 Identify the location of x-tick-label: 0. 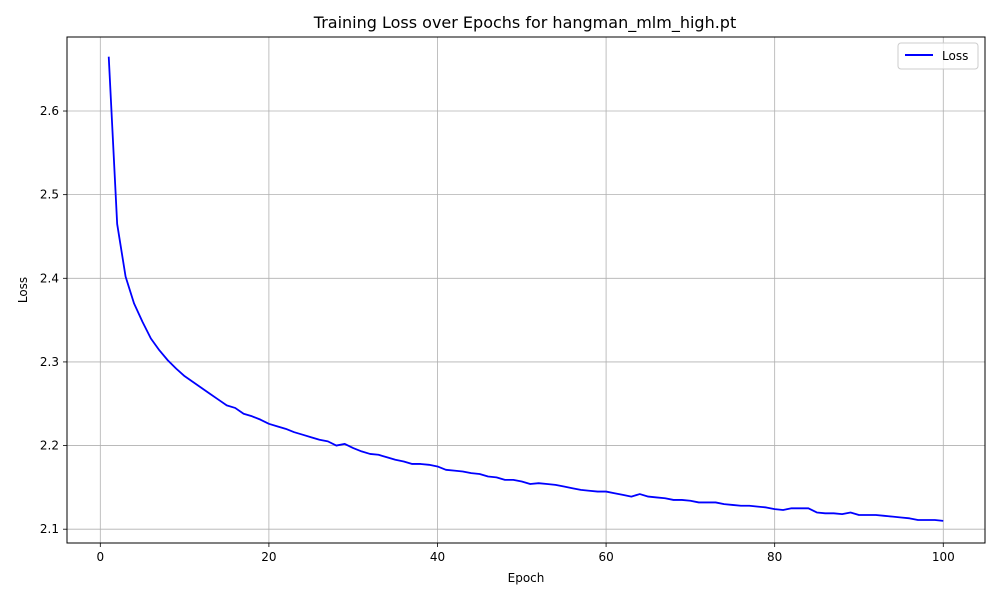
(100, 557).